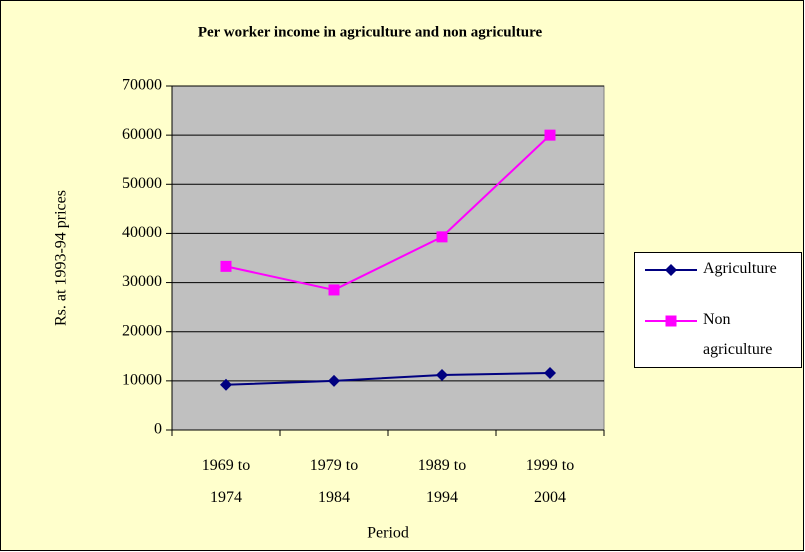  Describe the element at coordinates (61, 258) in the screenshot. I see `y-axis-title: Rs. at 1993-94 prices` at that location.